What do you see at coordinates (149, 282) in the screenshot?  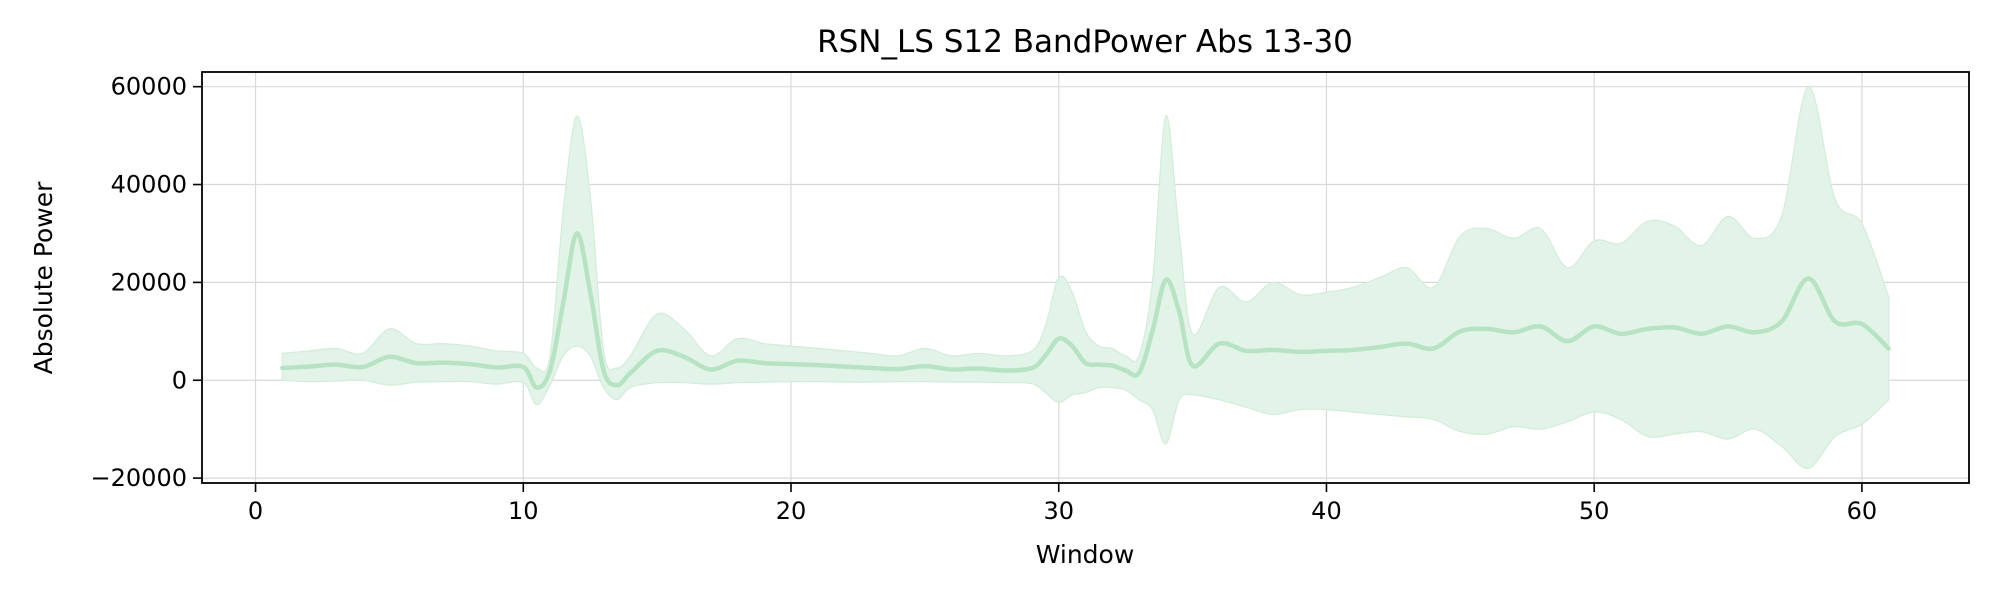 I see `y-tick-label: 20000` at bounding box center [149, 282].